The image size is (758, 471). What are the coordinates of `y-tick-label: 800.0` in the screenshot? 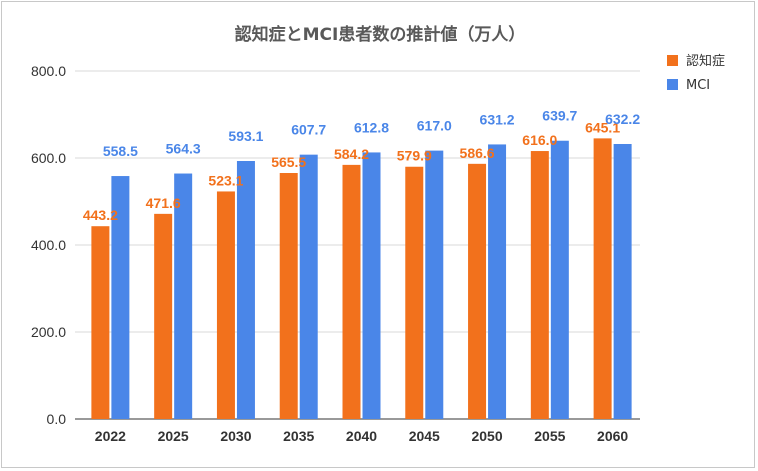 It's located at (48, 71).